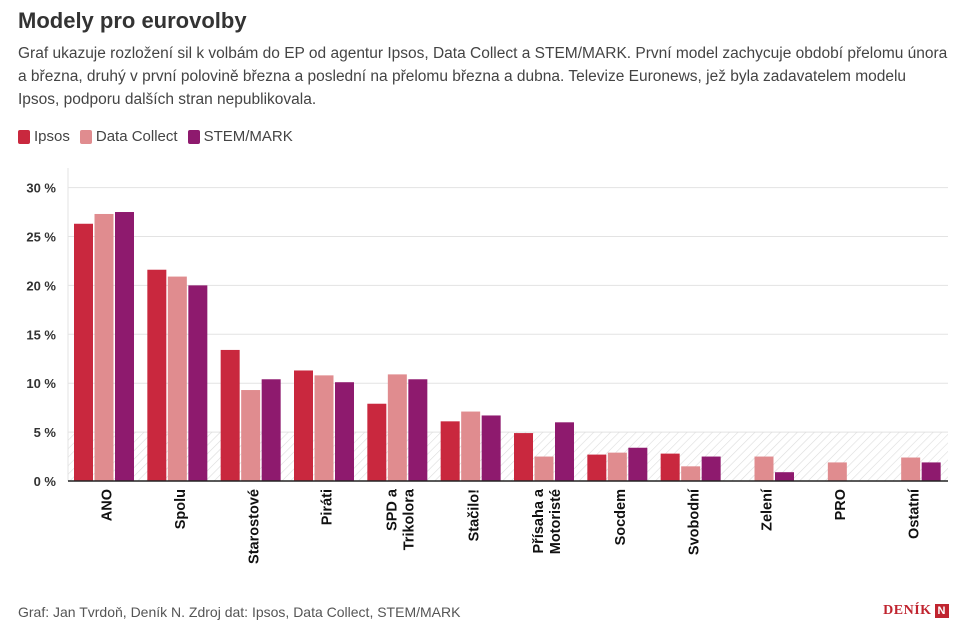 This screenshot has width=963, height=634. What do you see at coordinates (132, 20) in the screenshot?
I see `chart-title: Modely pro eurovolby` at bounding box center [132, 20].